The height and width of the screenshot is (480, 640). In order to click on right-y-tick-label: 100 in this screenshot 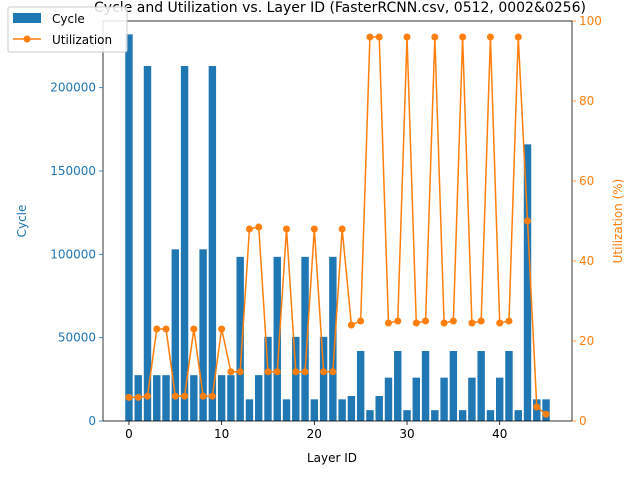, I will do `click(590, 21)`.